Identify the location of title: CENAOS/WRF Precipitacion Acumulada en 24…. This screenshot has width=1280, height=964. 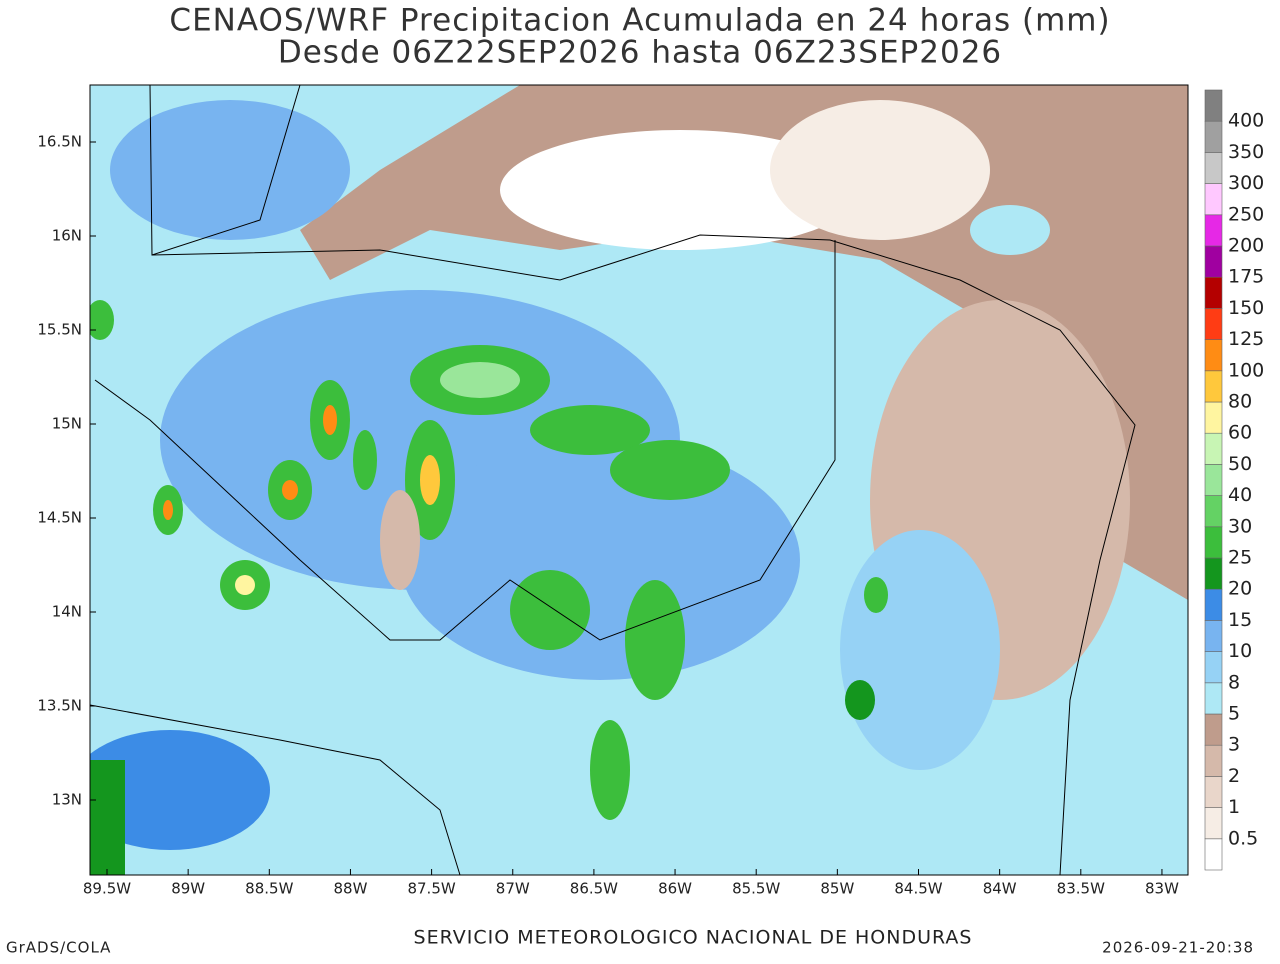
(639, 21).